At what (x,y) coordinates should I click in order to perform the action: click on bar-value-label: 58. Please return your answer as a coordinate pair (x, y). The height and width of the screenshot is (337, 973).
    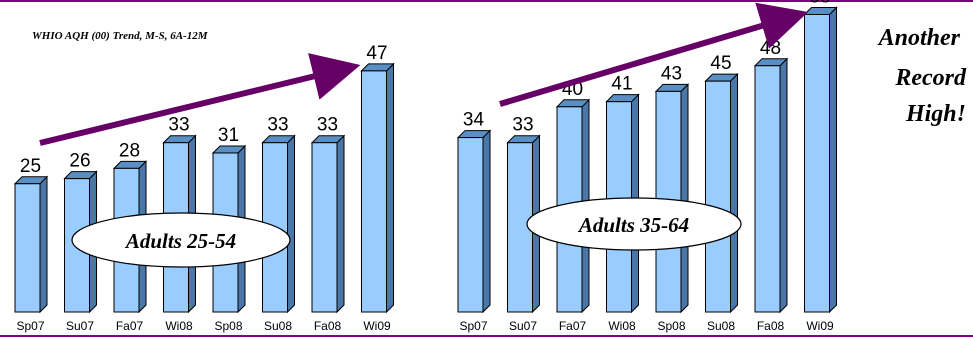
    Looking at the image, I should click on (819, 3).